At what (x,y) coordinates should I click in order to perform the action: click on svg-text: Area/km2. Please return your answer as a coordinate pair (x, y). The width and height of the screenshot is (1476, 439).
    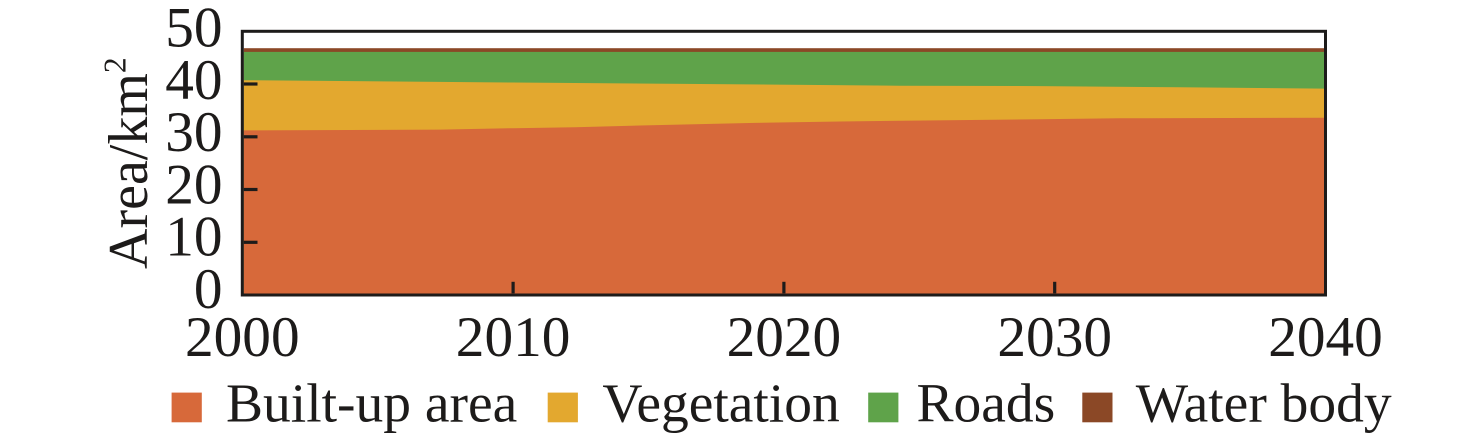
    Looking at the image, I should click on (129, 163).